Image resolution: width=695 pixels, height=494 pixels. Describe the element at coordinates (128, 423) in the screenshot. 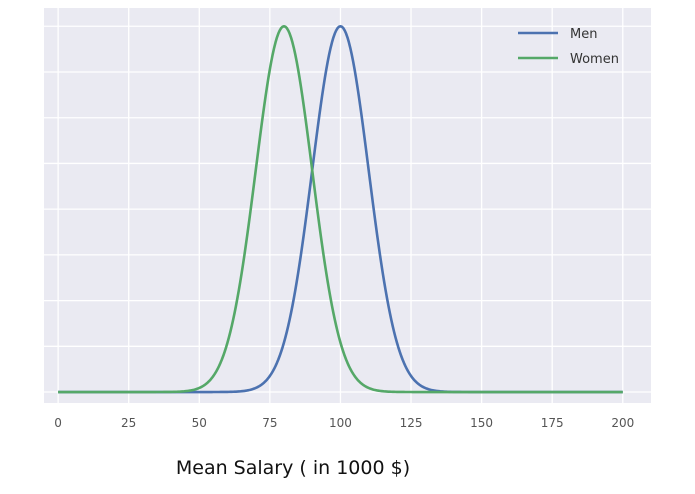

I see `x-tick-label: 25` at that location.